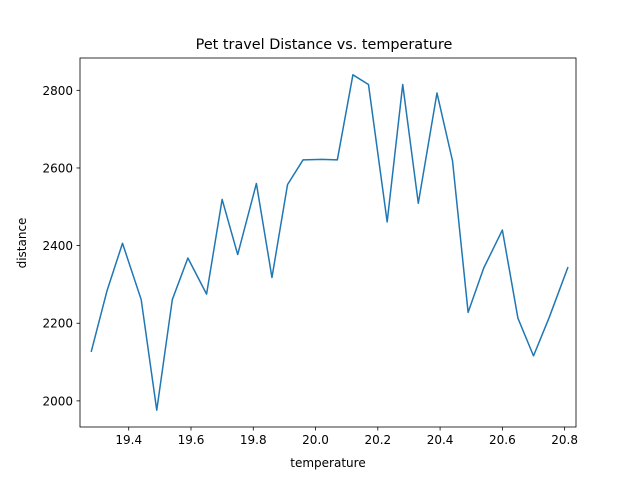 The width and height of the screenshot is (640, 480). What do you see at coordinates (502, 440) in the screenshot?
I see `x-tick-label: 20.6` at bounding box center [502, 440].